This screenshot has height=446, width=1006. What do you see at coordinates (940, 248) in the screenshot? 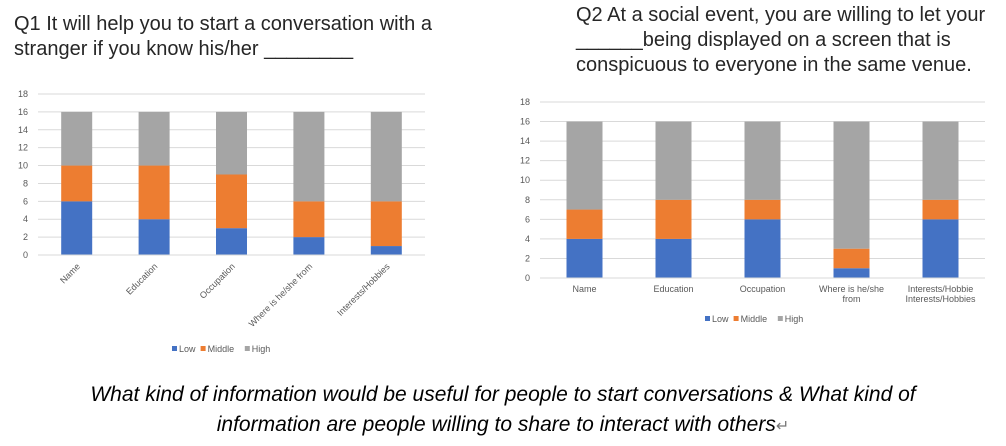
I see `q2-bar-interests-hobbies-low` at bounding box center [940, 248].